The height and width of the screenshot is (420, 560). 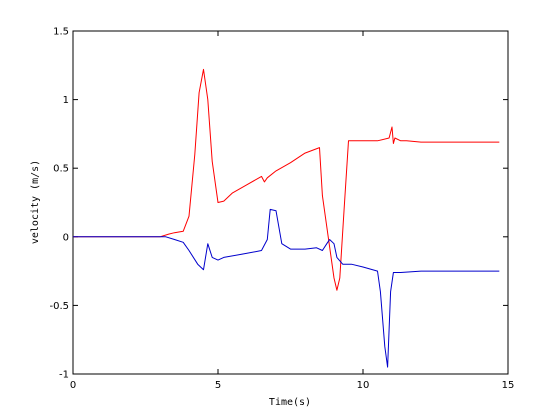 What do you see at coordinates (35, 202) in the screenshot?
I see `y-axis-label: velocity (m/s)` at bounding box center [35, 202].